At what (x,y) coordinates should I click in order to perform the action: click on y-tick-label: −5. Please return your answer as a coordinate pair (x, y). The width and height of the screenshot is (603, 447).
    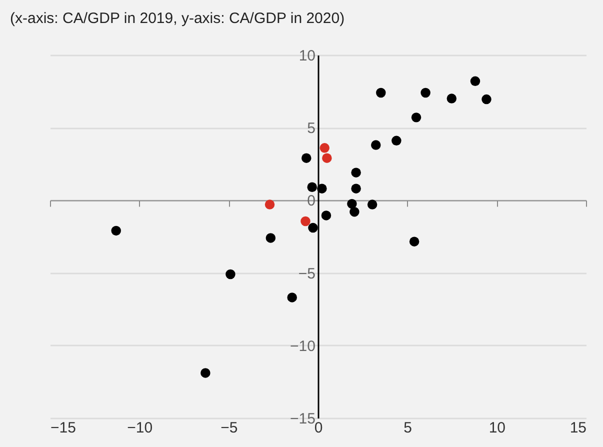
    Looking at the image, I should click on (307, 273).